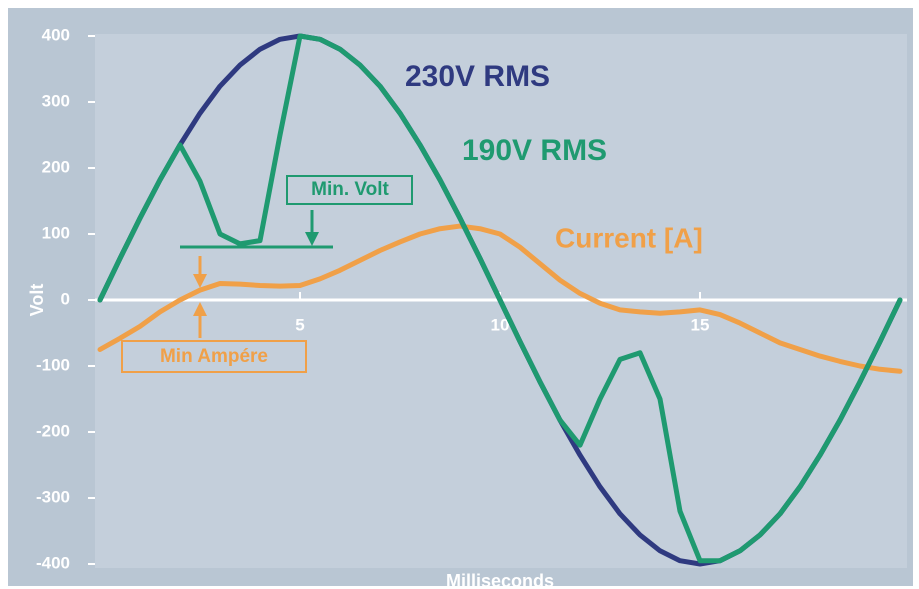 The width and height of the screenshot is (919, 589). I want to click on series-label: Current [A], so click(629, 237).